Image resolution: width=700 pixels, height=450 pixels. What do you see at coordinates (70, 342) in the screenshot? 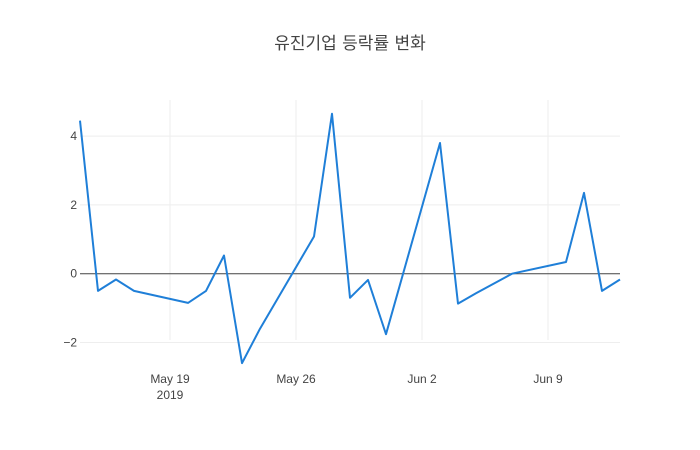
I see `y-tick-label: −2` at bounding box center [70, 342].